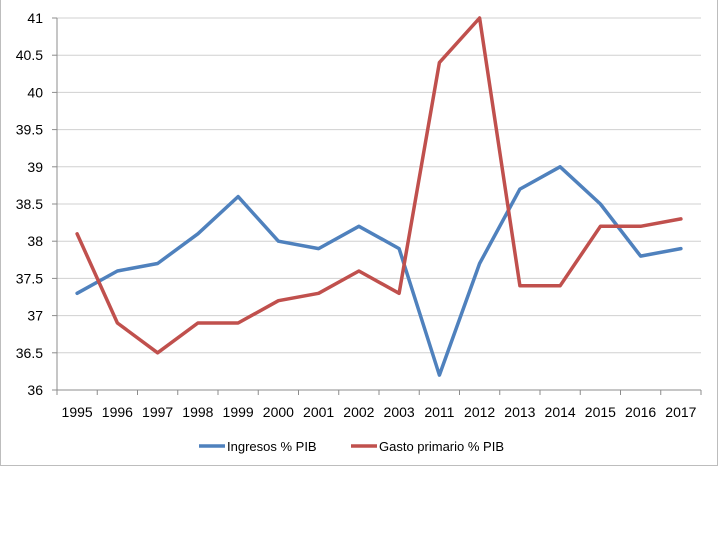  I want to click on x-tick-label: 2015, so click(600, 412).